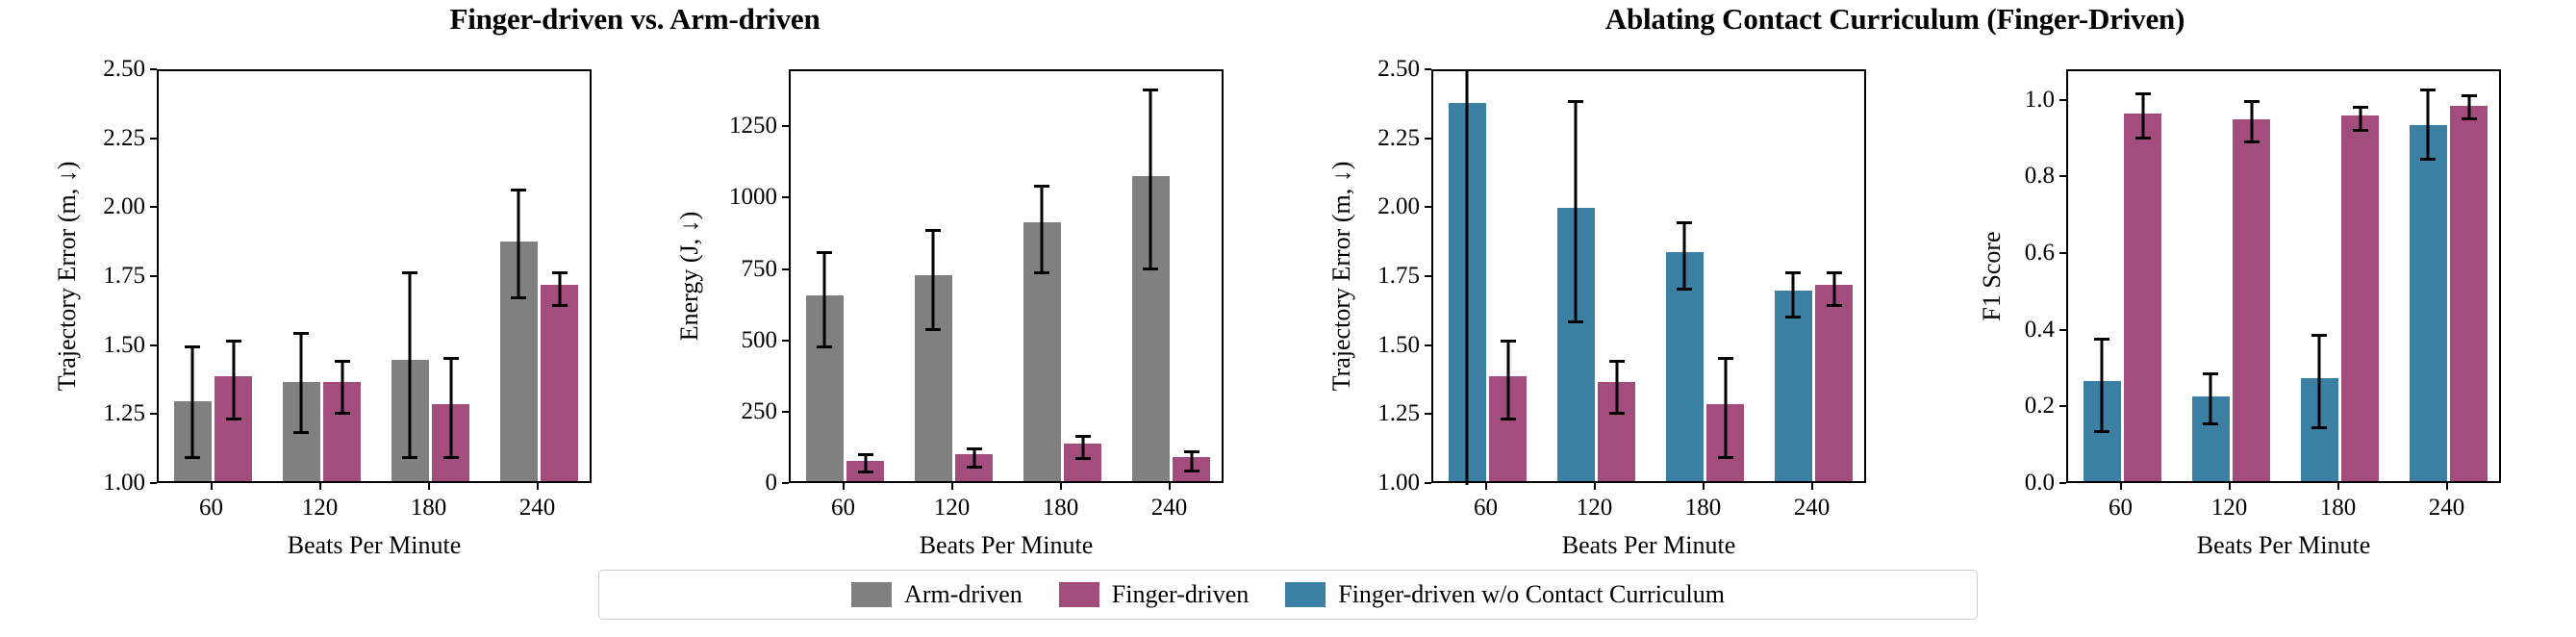  Describe the element at coordinates (1398, 276) in the screenshot. I see `y-tick-label: 1.75` at that location.